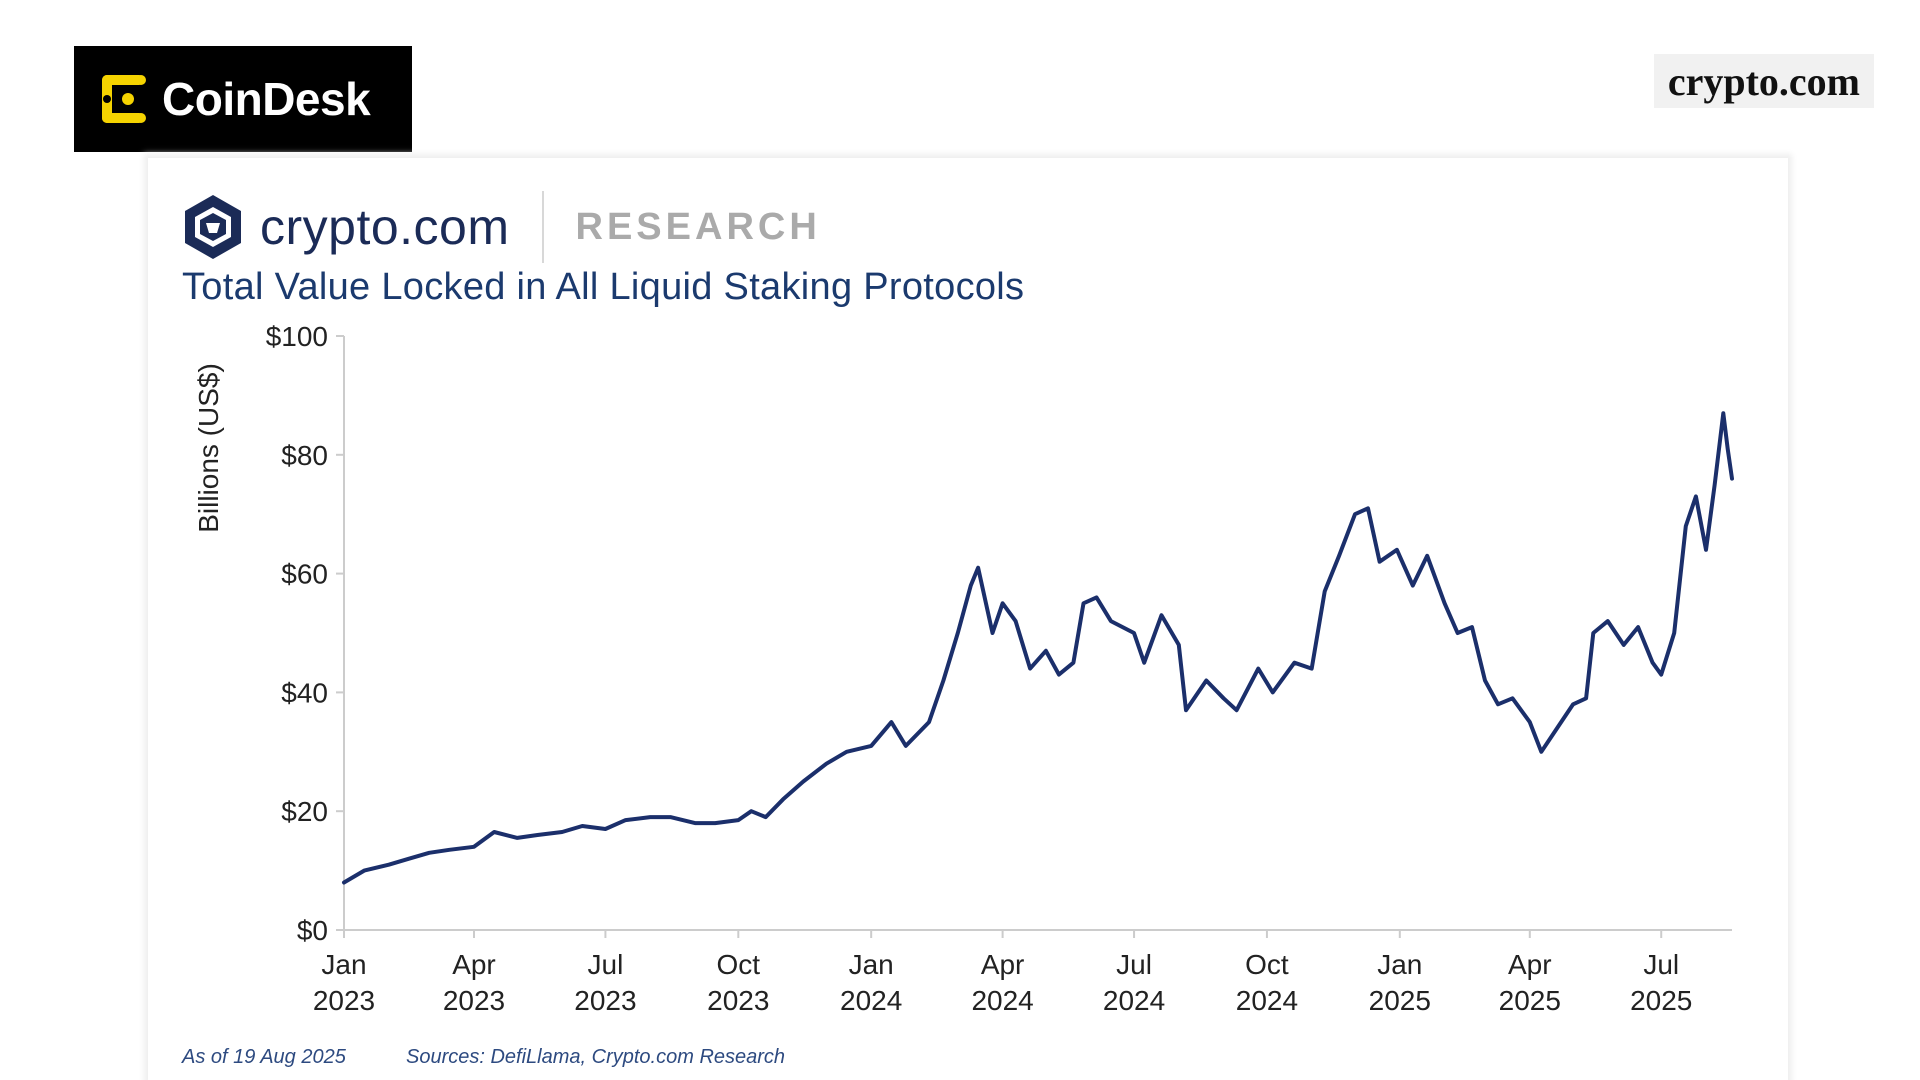 This screenshot has height=1080, width=1920. Describe the element at coordinates (542, 227) in the screenshot. I see `brand-divider` at that location.